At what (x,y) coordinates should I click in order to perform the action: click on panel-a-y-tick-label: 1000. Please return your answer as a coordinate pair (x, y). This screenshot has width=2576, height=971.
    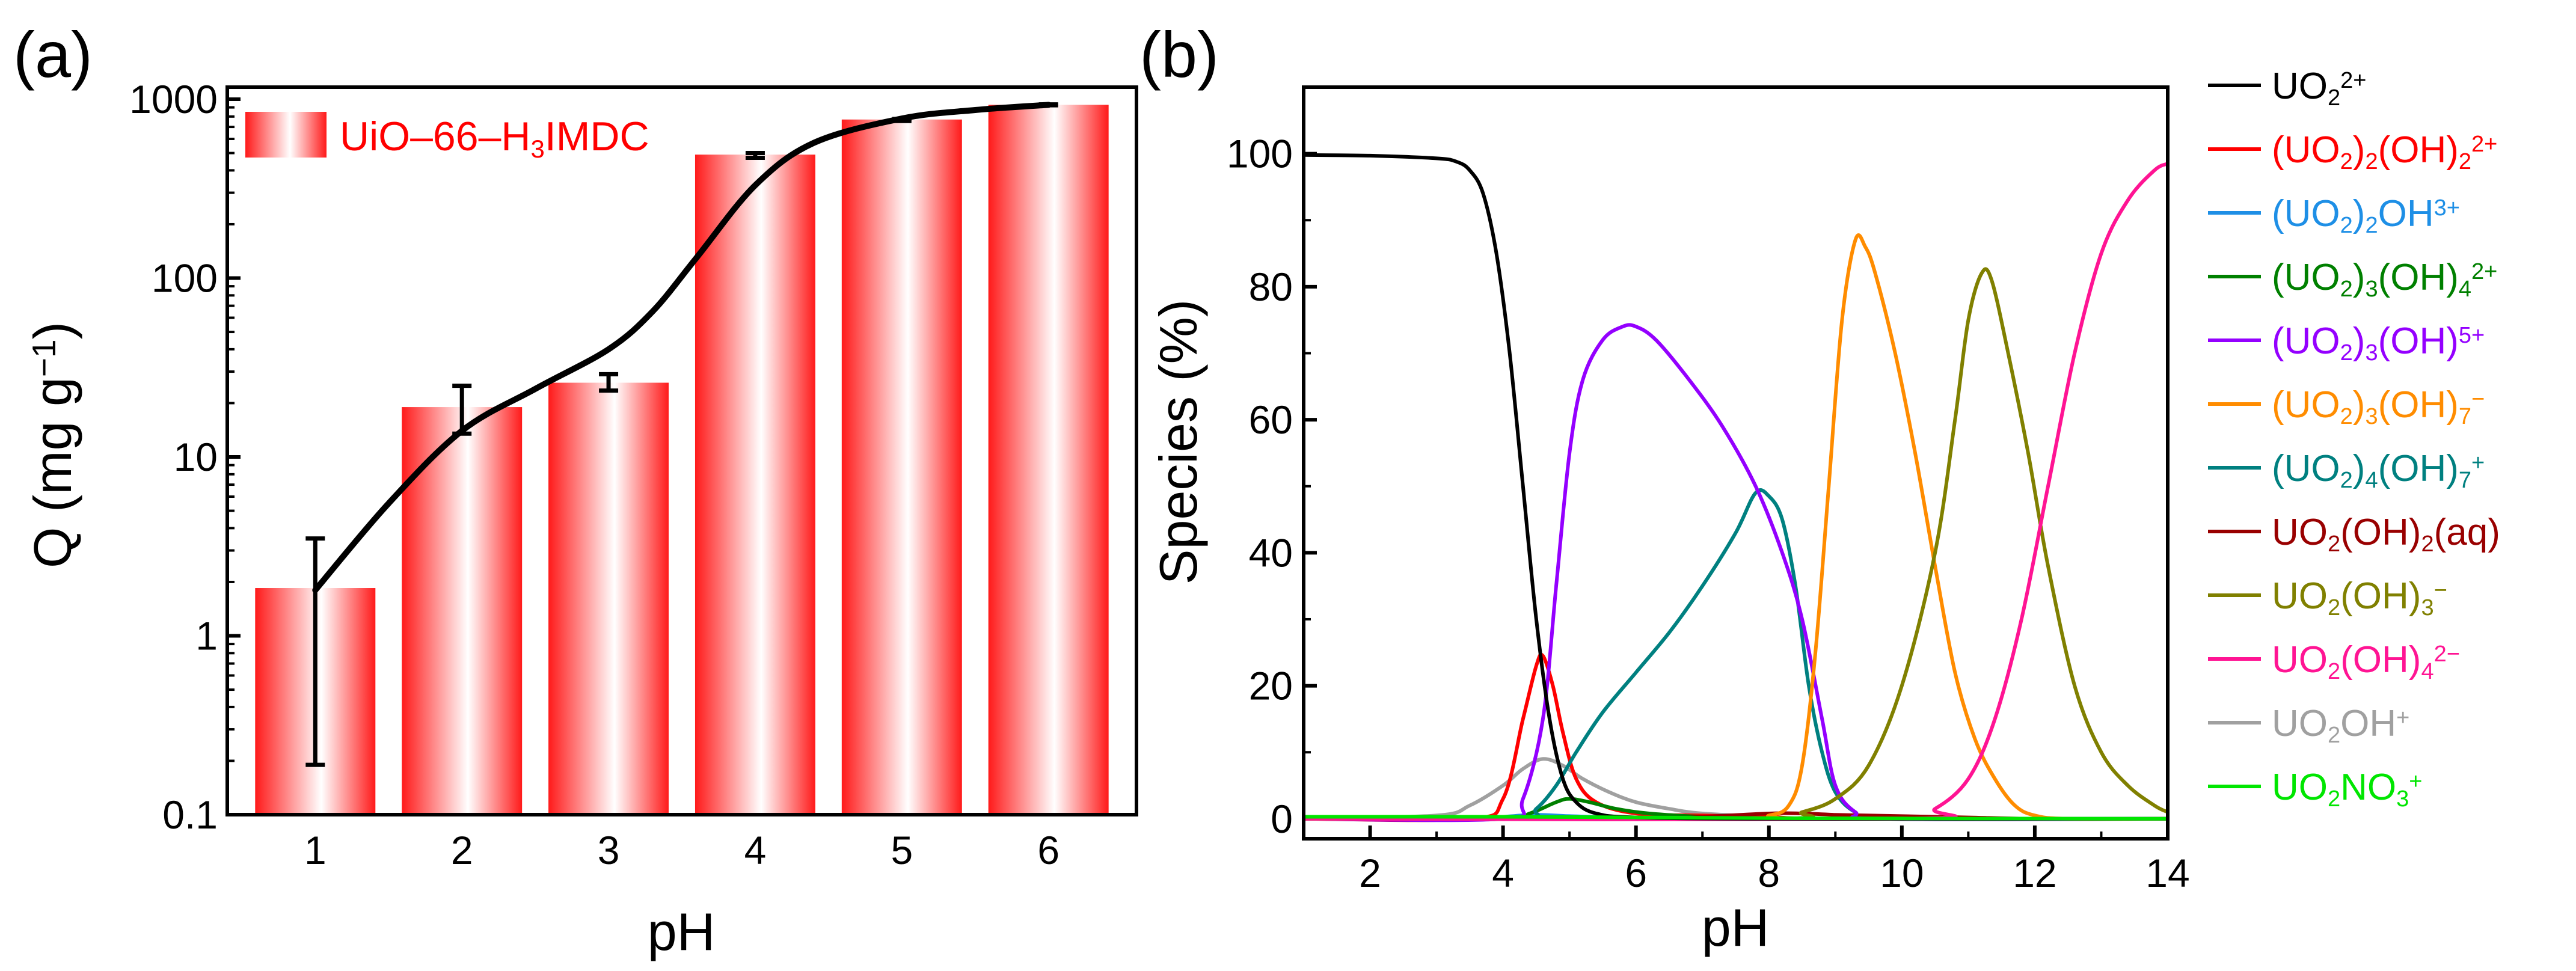
    Looking at the image, I should click on (173, 99).